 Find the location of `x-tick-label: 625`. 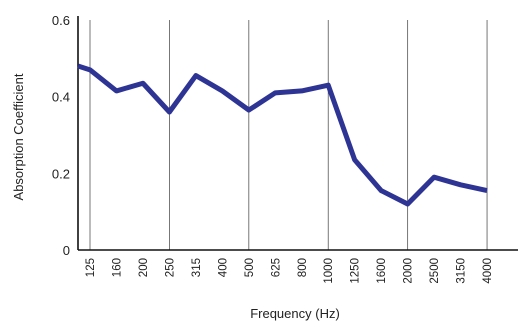

x-tick-label: 625 is located at coordinates (276, 267).